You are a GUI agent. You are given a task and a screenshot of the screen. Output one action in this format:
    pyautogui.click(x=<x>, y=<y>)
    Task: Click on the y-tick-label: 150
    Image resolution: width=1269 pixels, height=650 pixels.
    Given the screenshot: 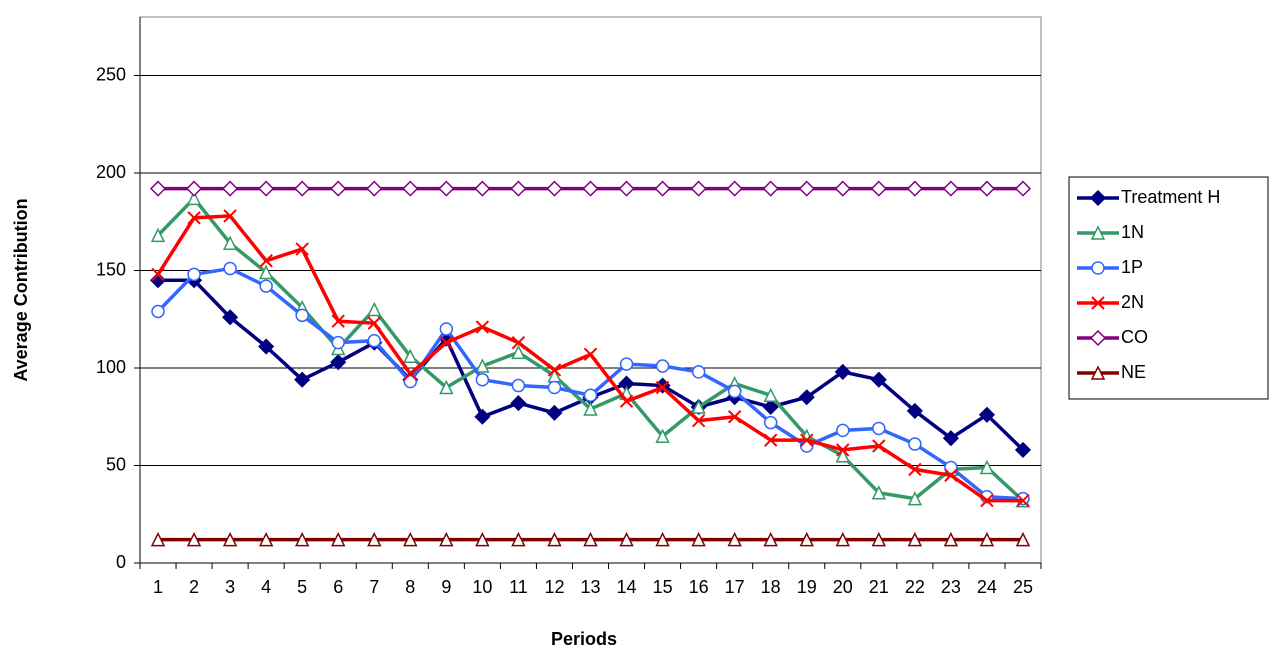 What is the action you would take?
    pyautogui.click(x=111, y=269)
    